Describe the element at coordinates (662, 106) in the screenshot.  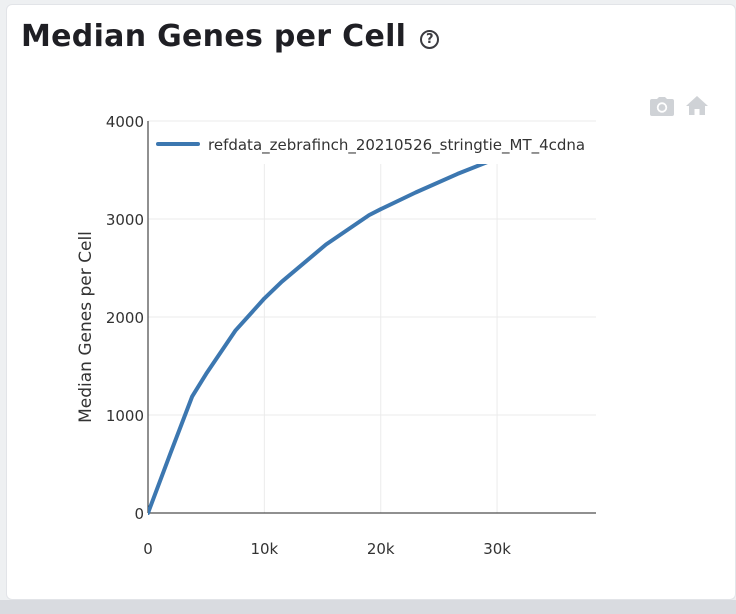
I see `camera-icon` at that location.